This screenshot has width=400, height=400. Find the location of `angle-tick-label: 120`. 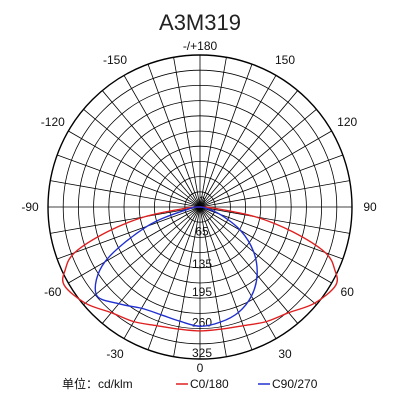

angle-tick-label: 120 is located at coordinates (347, 122).